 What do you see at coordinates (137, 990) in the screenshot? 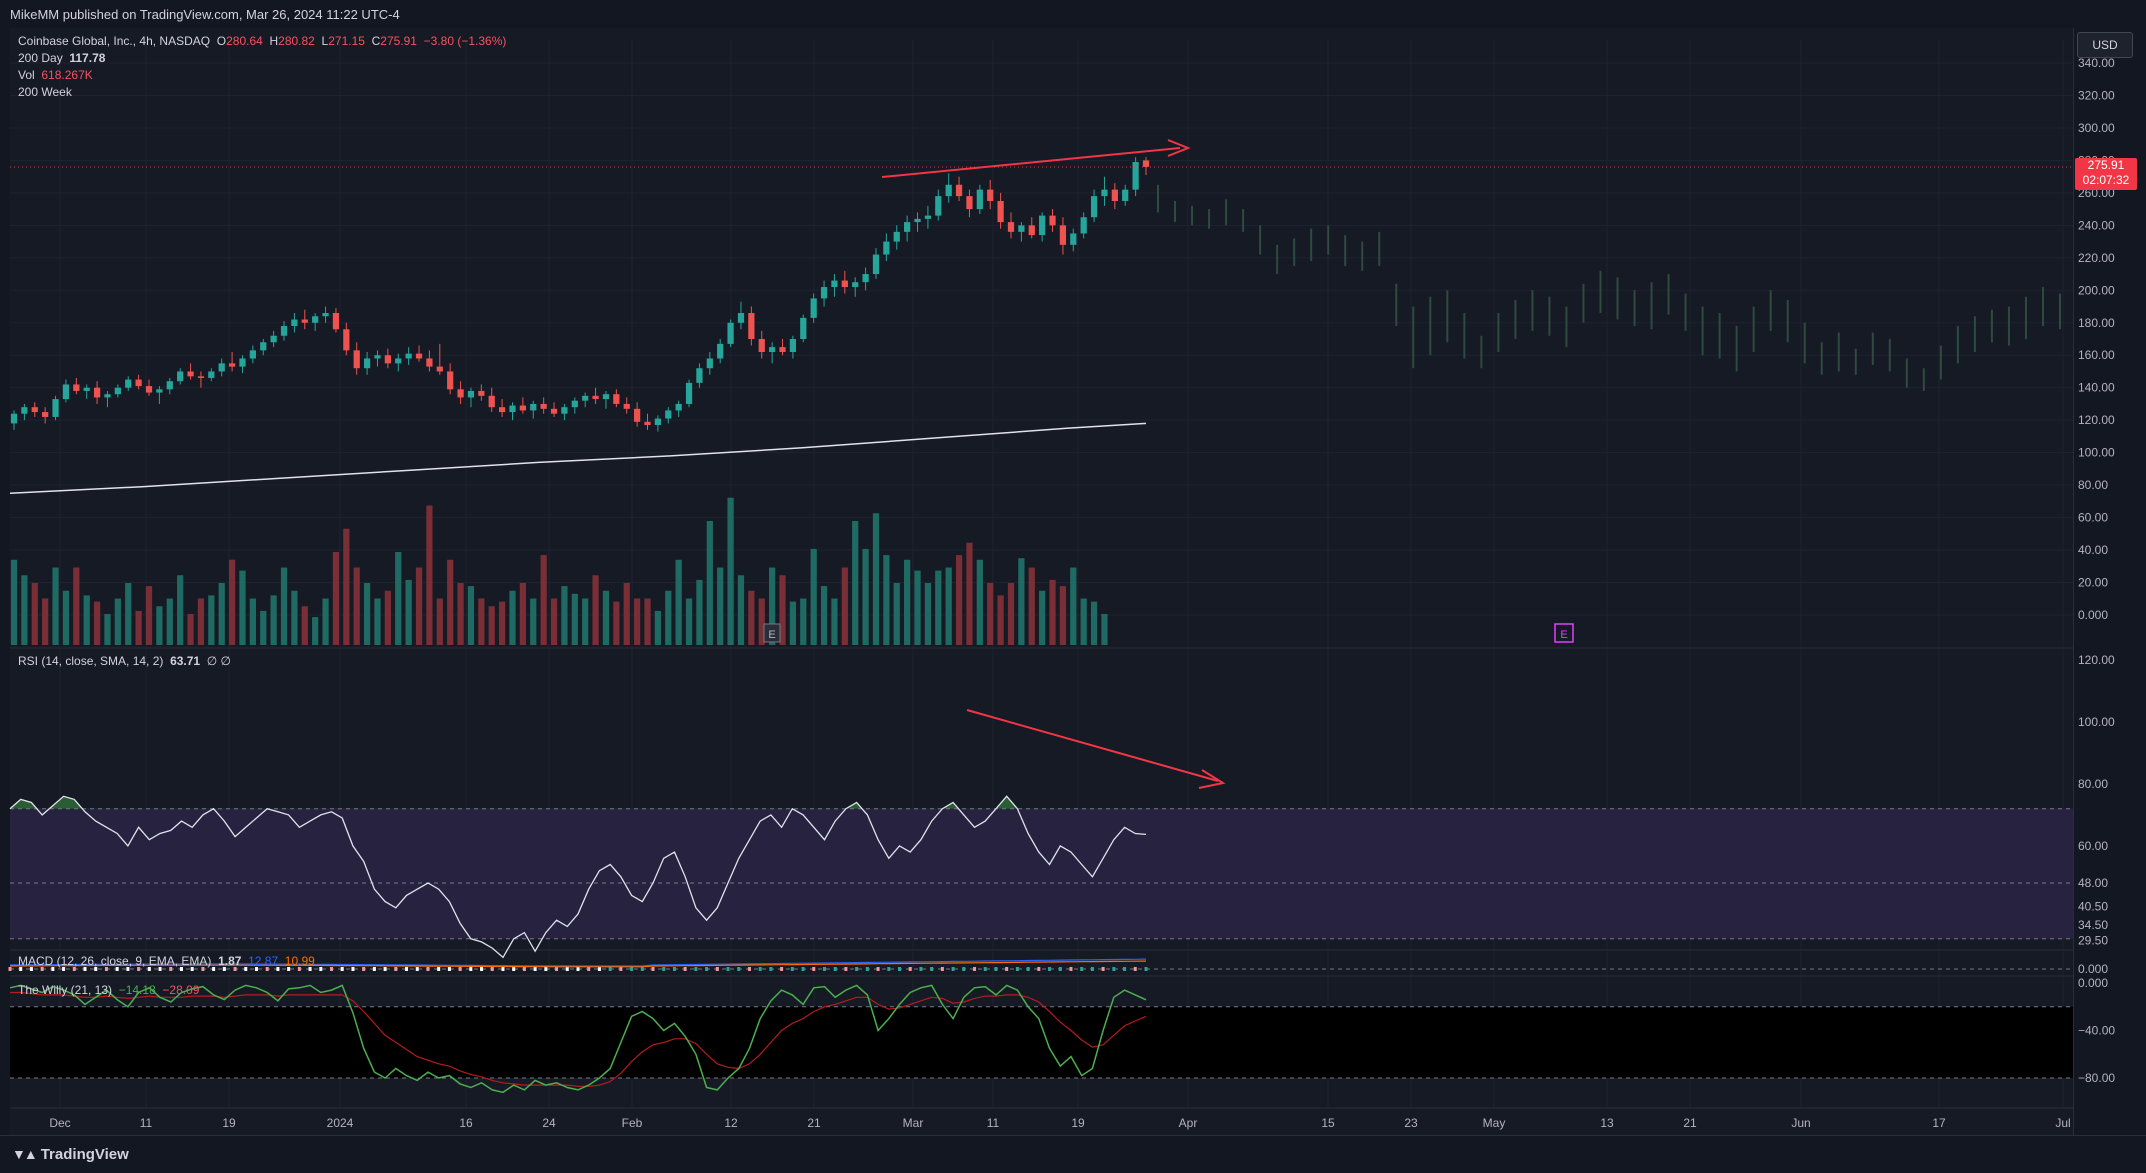
I see `willy-value-1: −14.18` at bounding box center [137, 990].